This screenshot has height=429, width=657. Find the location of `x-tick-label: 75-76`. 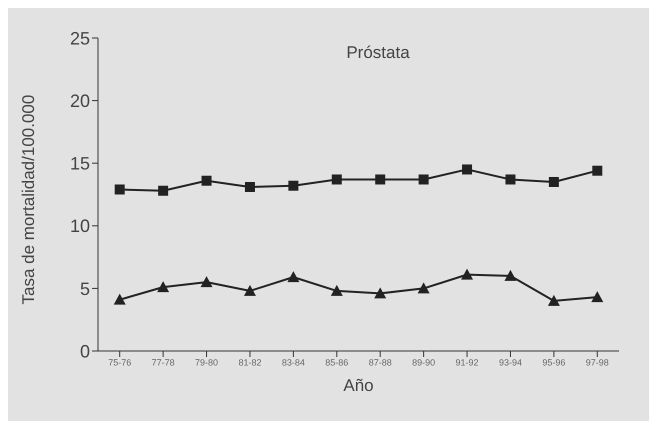

x-tick-label: 75-76 is located at coordinates (120, 362).